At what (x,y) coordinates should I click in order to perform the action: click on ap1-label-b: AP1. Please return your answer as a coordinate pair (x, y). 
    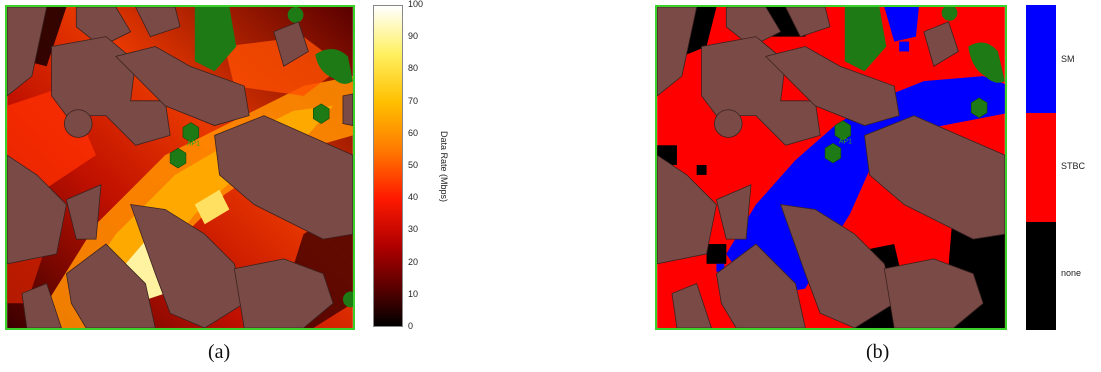
    Looking at the image, I should click on (845, 141).